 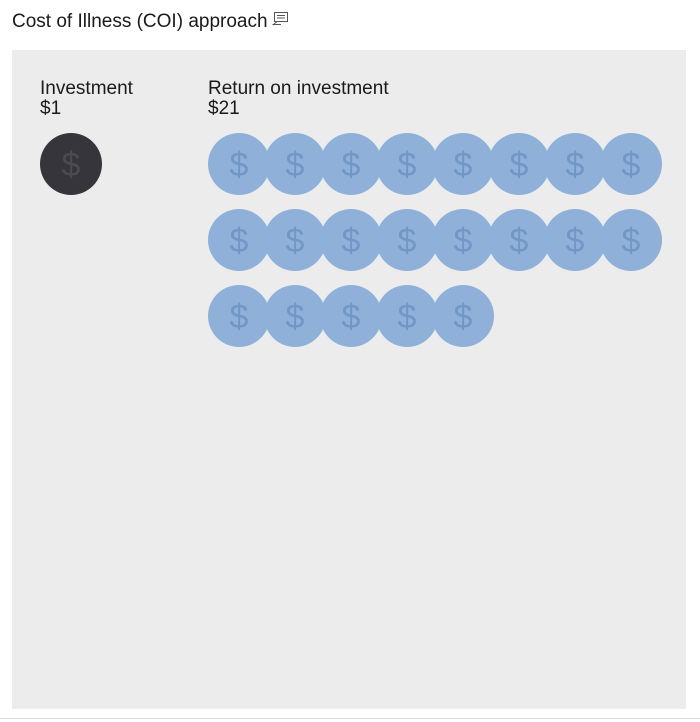 I want to click on investment-value-label: $1, so click(x=51, y=108).